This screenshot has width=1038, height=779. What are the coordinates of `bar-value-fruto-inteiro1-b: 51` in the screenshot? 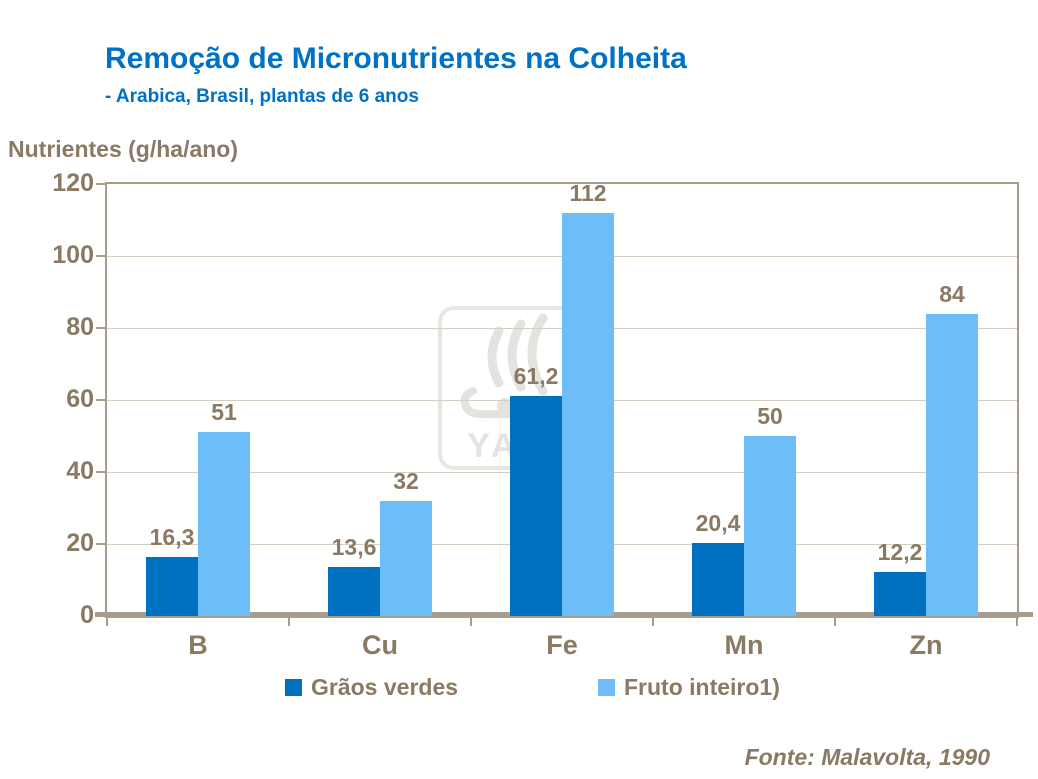 It's located at (224, 412).